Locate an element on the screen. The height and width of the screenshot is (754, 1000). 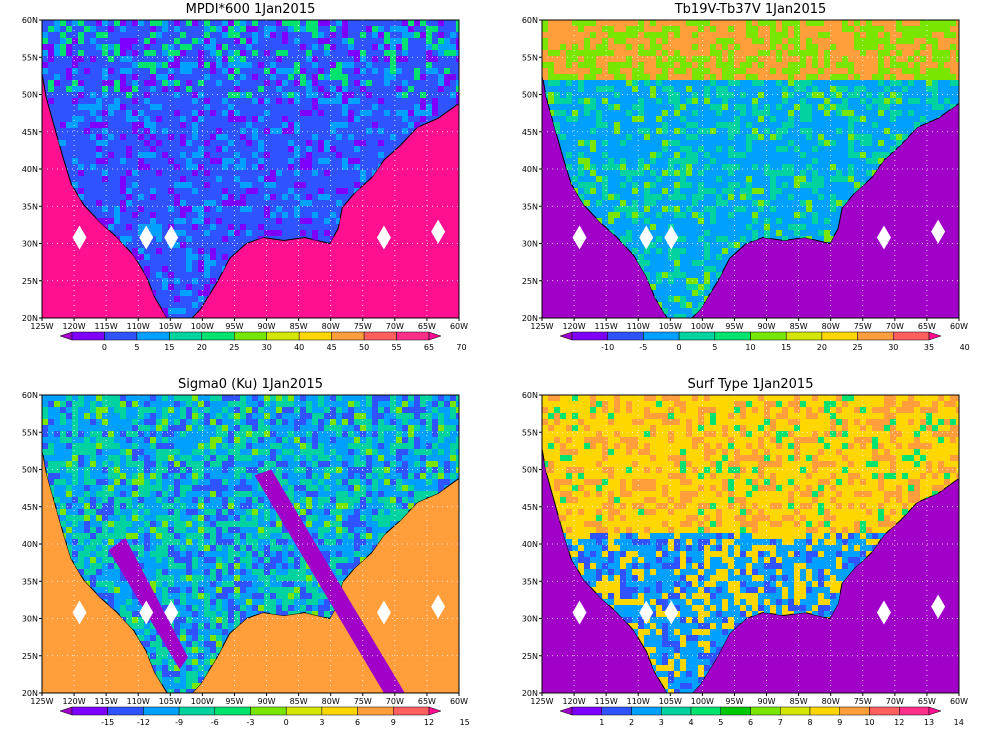
lat-tick-label: 35N is located at coordinates (30, 581).